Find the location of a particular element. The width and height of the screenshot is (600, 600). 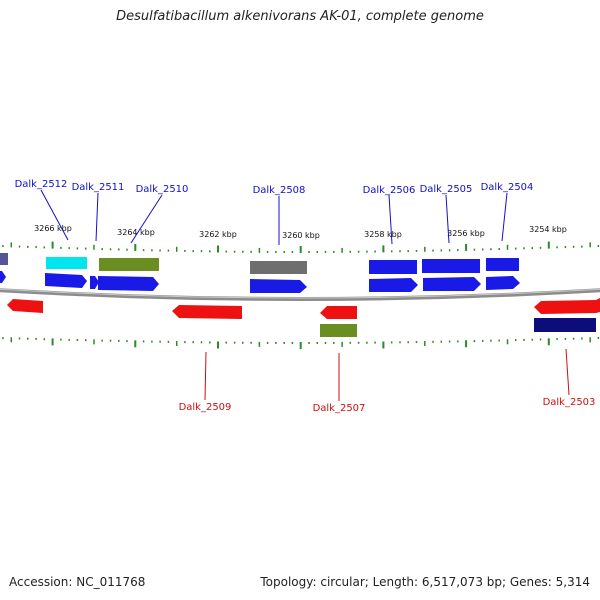

leader-lines-bottom is located at coordinates (387, 374).